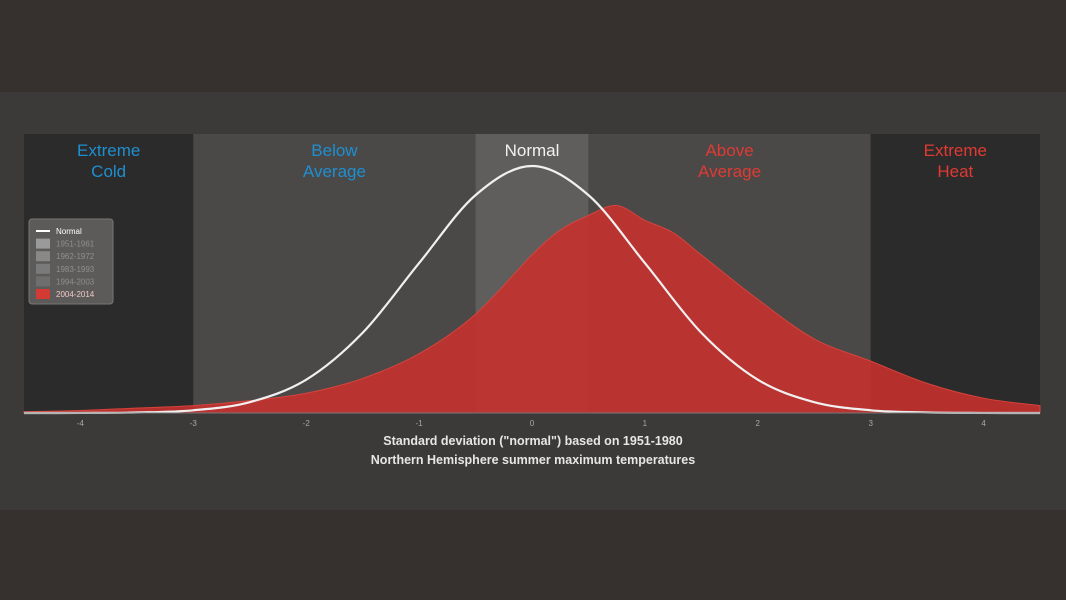 The width and height of the screenshot is (1066, 600). I want to click on x-tick-label: -4, so click(81, 423).